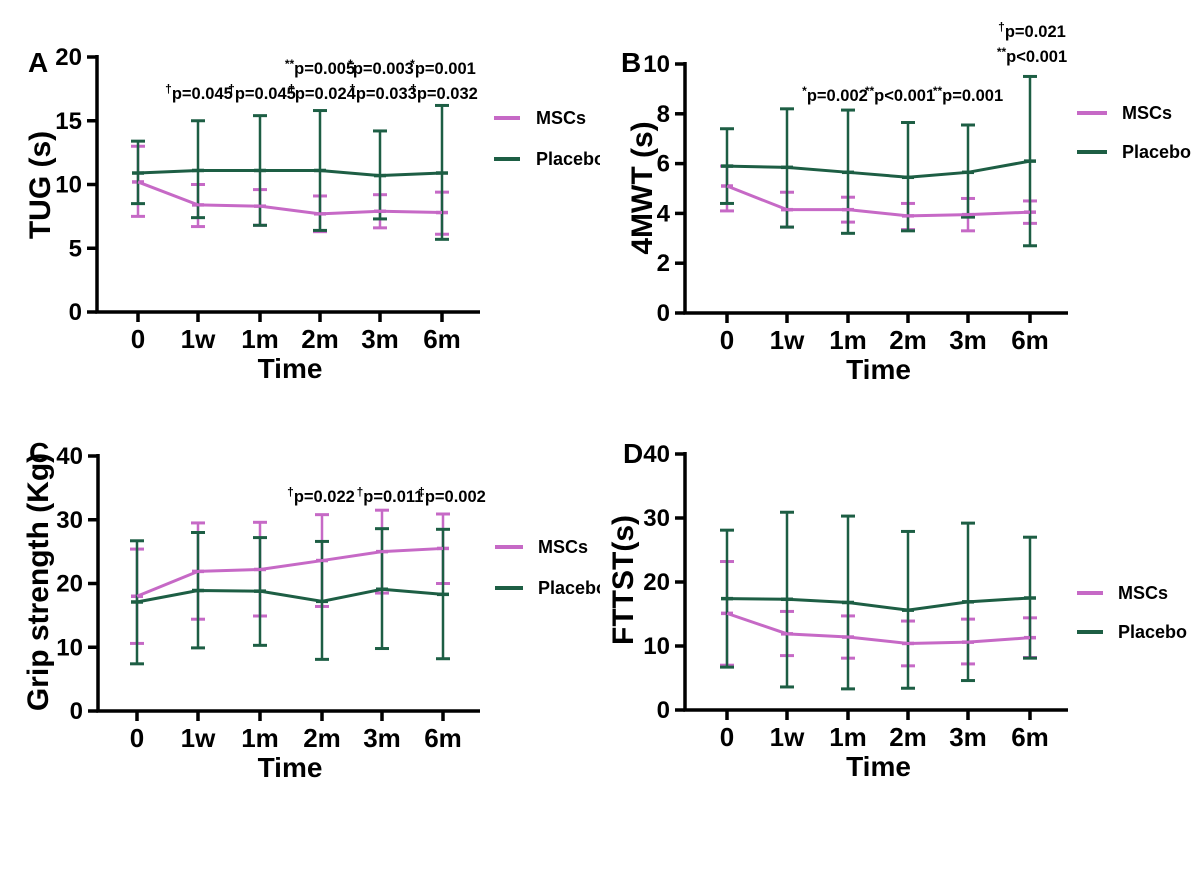 The width and height of the screenshot is (1200, 893). What do you see at coordinates (38, 582) in the screenshot?
I see `y-axis-title: Grip strength (Kg)` at bounding box center [38, 582].